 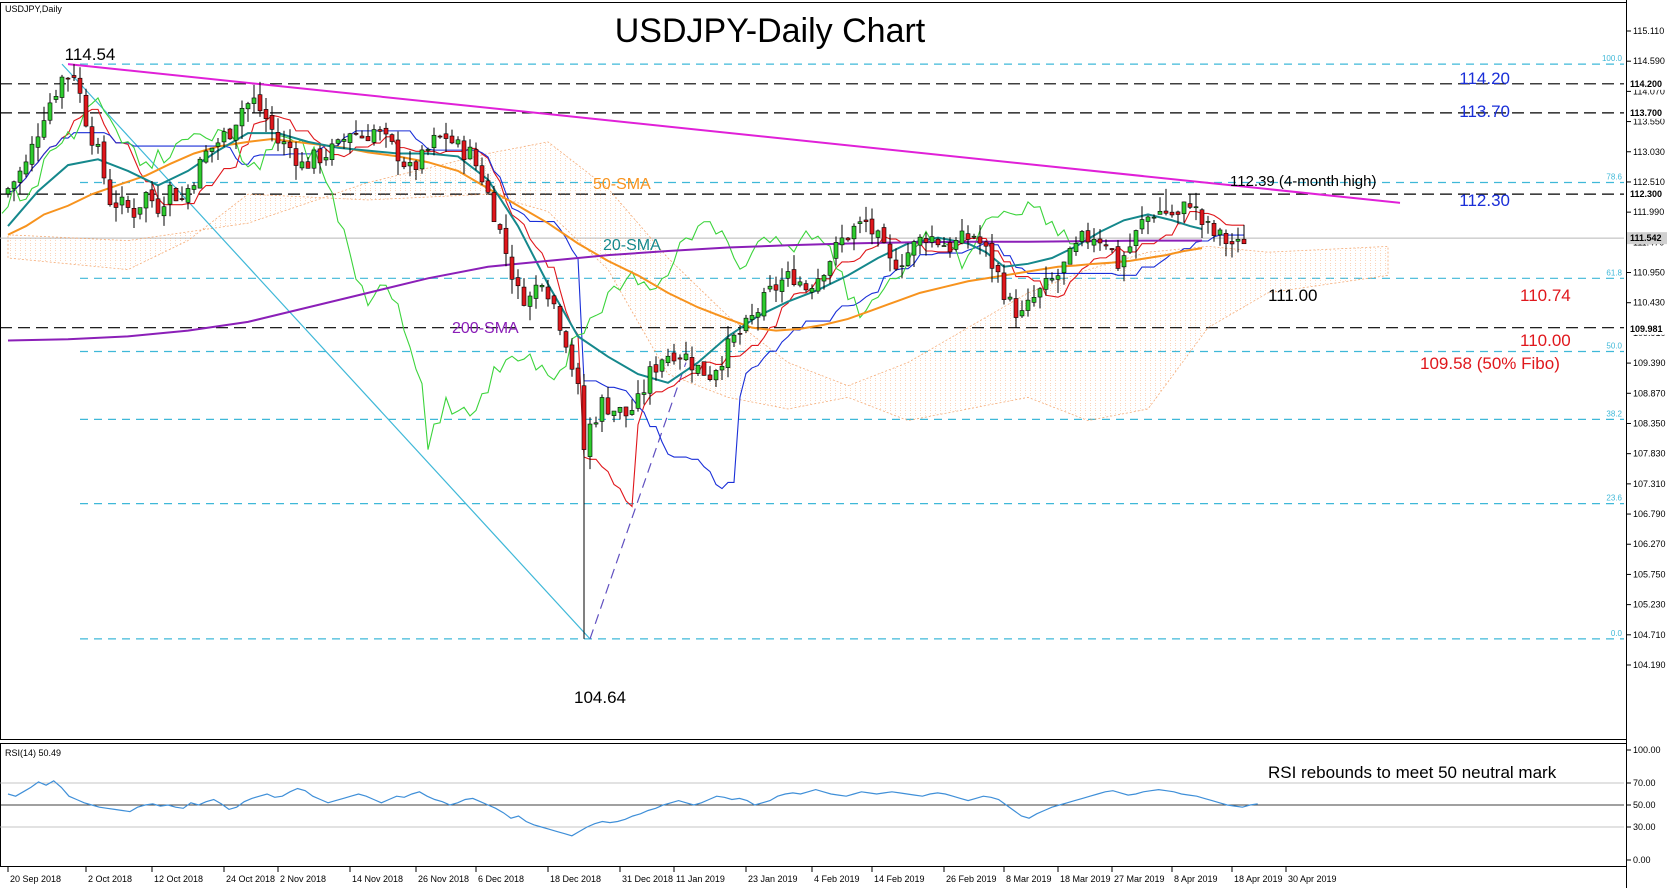 I want to click on date-tick-label: 2 Oct 2018, so click(x=110, y=879).